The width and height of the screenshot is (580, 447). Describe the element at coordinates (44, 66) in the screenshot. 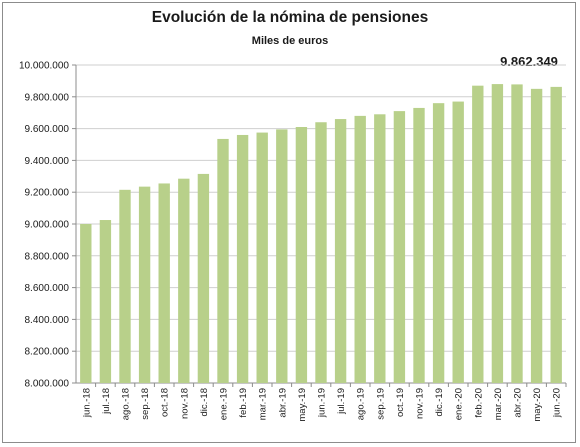

I see `y-tick-label: 10.000.000` at that location.